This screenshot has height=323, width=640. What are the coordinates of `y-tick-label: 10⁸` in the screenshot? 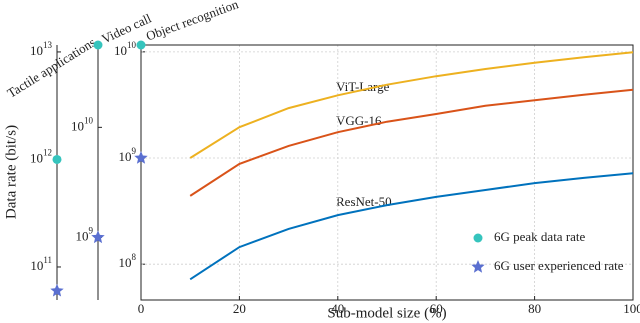 It's located at (128, 261).